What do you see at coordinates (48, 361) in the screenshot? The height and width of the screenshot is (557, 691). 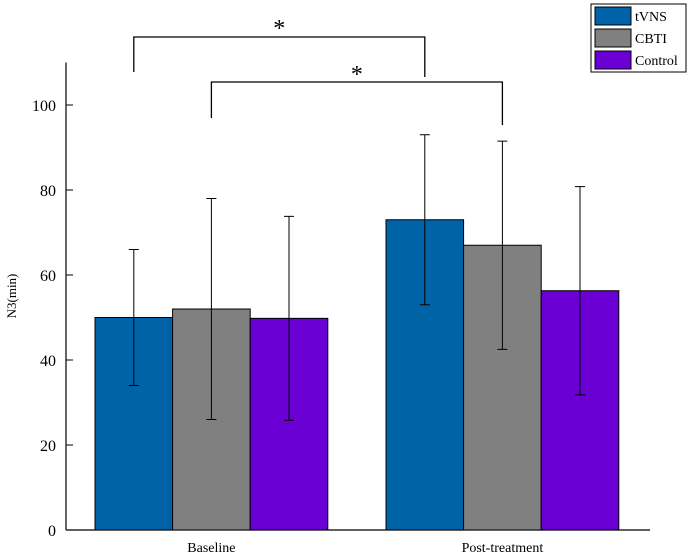 I see `y-tick-label: 40` at bounding box center [48, 361].